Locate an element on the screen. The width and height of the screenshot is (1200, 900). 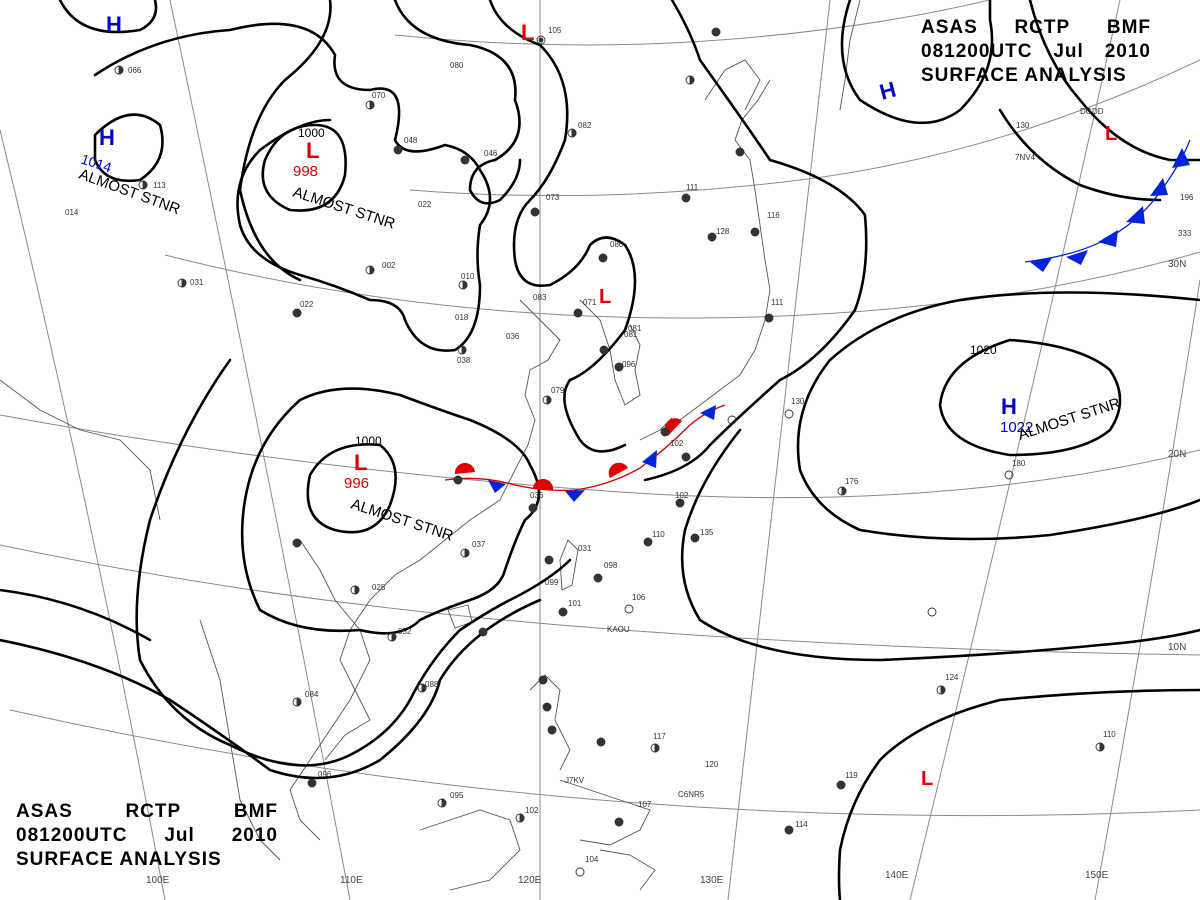
station-value: 120 is located at coordinates (712, 764).